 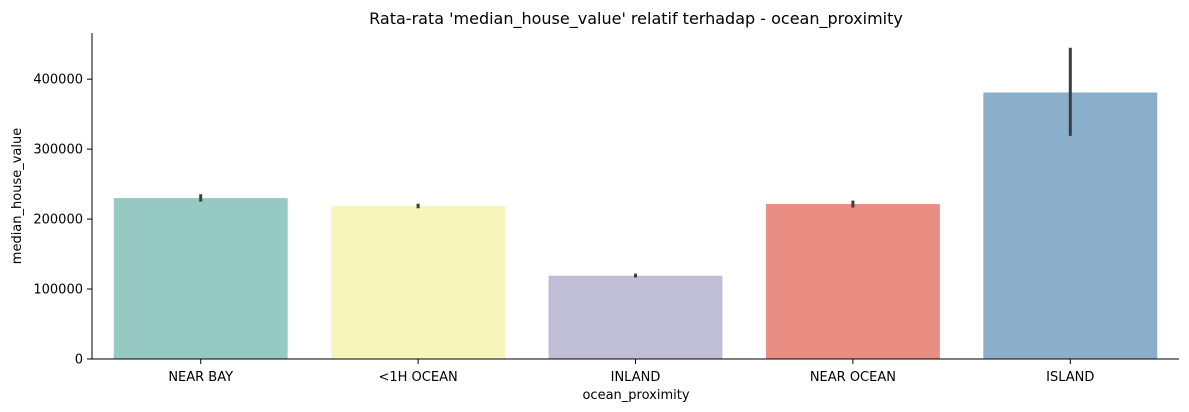 What do you see at coordinates (58, 290) in the screenshot?
I see `y-tick-label: 100000` at bounding box center [58, 290].